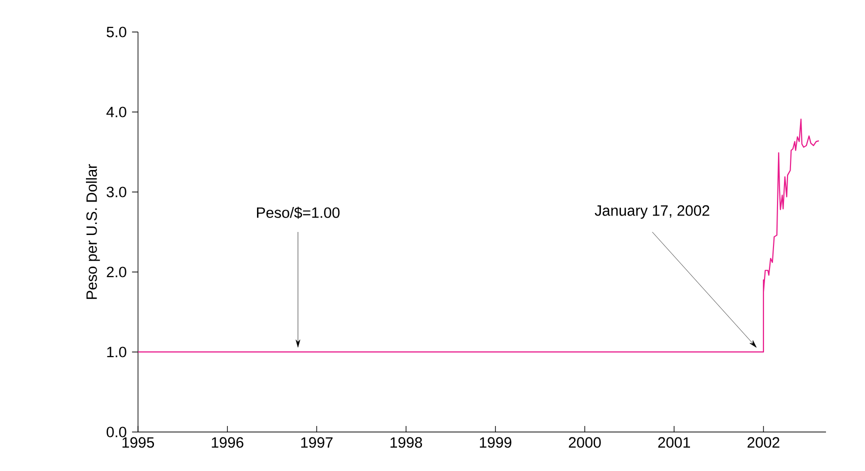  What do you see at coordinates (116, 192) in the screenshot?
I see `y-tick-label: 3.0` at bounding box center [116, 192].